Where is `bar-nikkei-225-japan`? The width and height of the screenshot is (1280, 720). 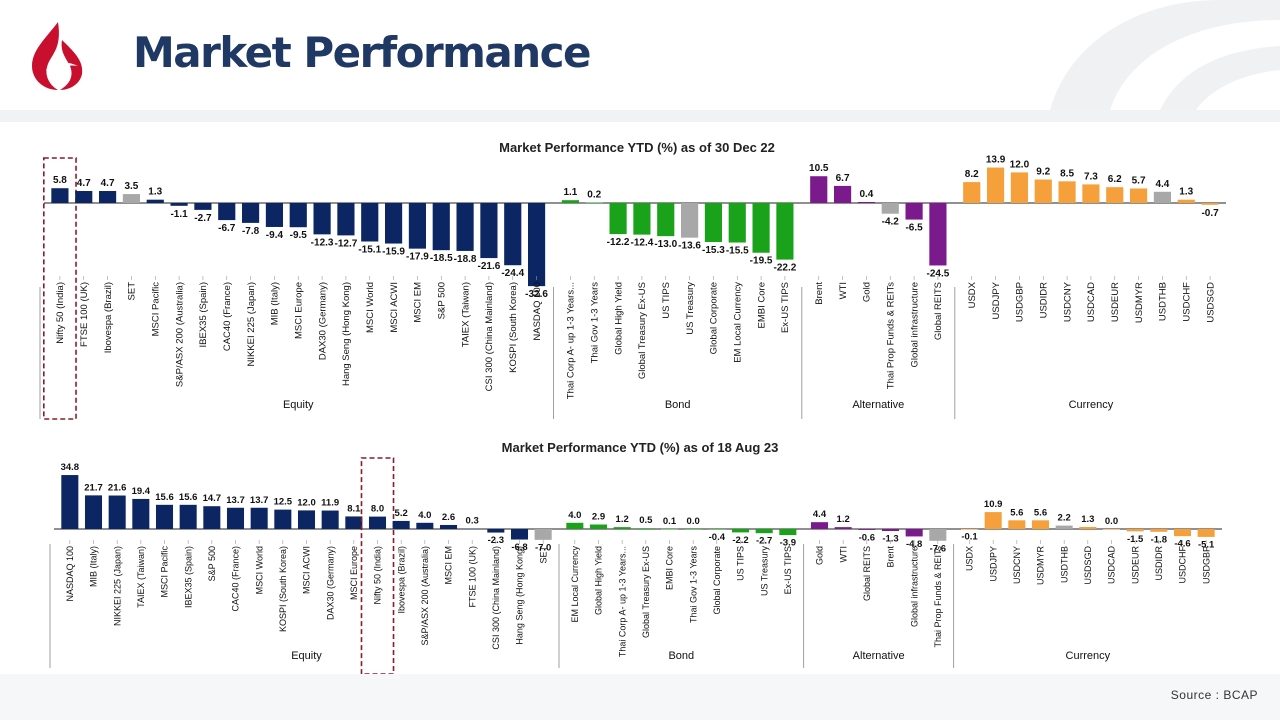
bar-nikkei-225-japan is located at coordinates (251, 213).